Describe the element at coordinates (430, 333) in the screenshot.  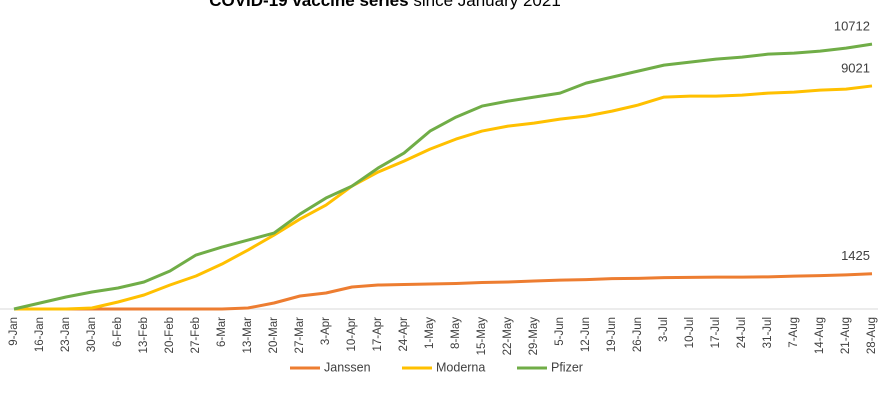
I see `x-tick-label: 1-May` at that location.